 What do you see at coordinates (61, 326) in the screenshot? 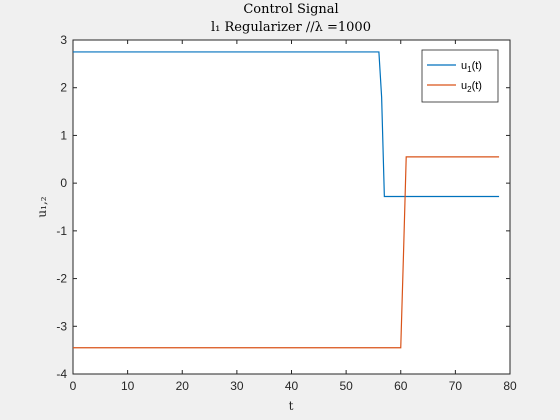
I see `y-tick-label: -3` at bounding box center [61, 326].